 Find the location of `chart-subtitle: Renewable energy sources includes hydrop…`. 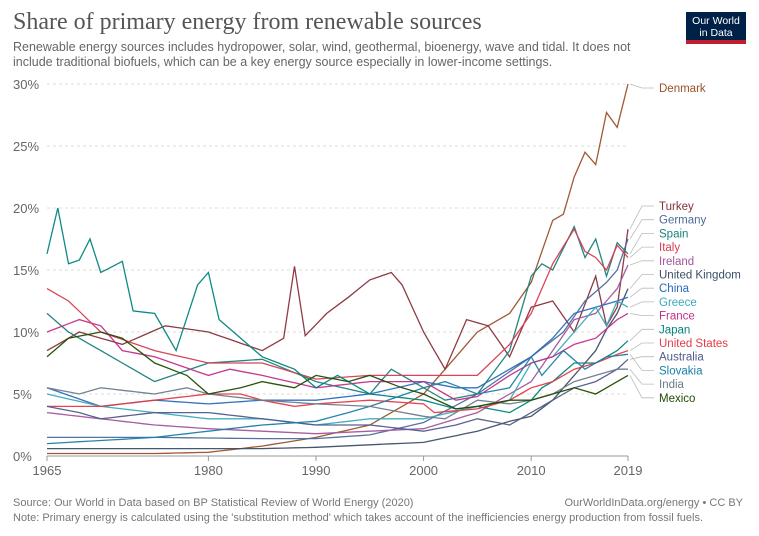

chart-subtitle: Renewable energy sources includes hydrop… is located at coordinates (322, 54).